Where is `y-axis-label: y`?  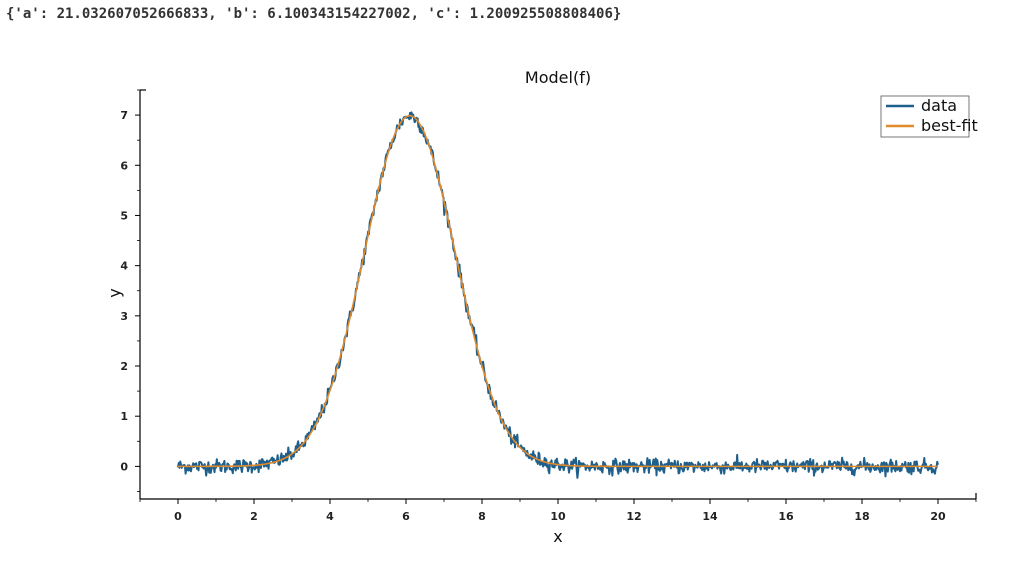 y-axis-label: y is located at coordinates (114, 292).